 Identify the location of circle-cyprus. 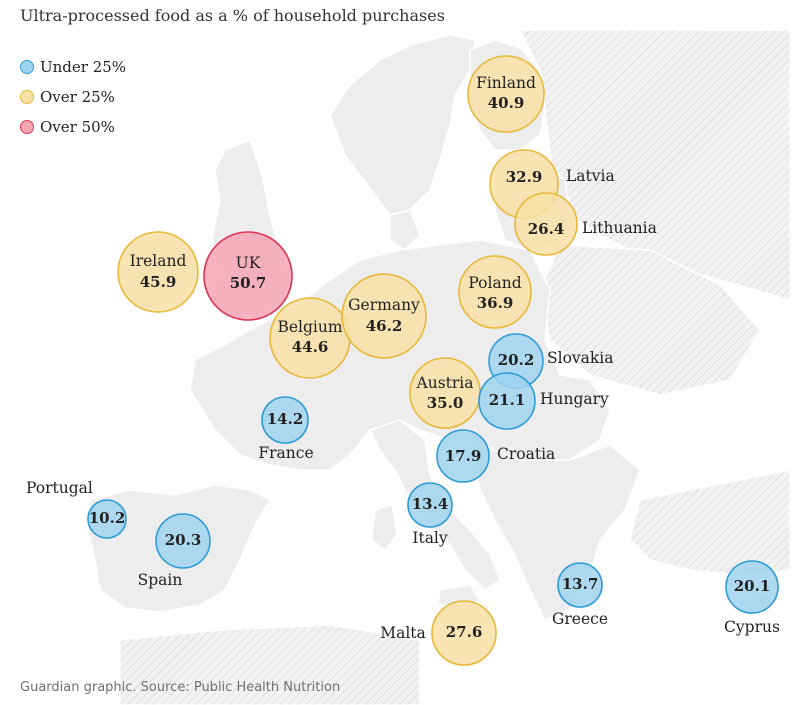
(752, 587).